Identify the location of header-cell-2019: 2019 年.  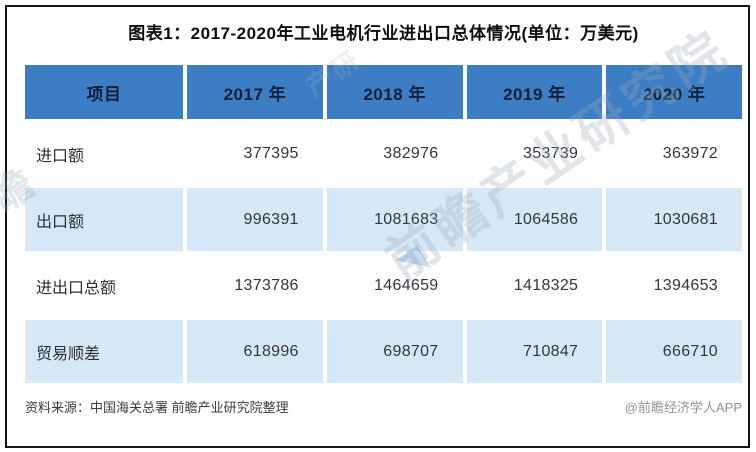
(534, 92).